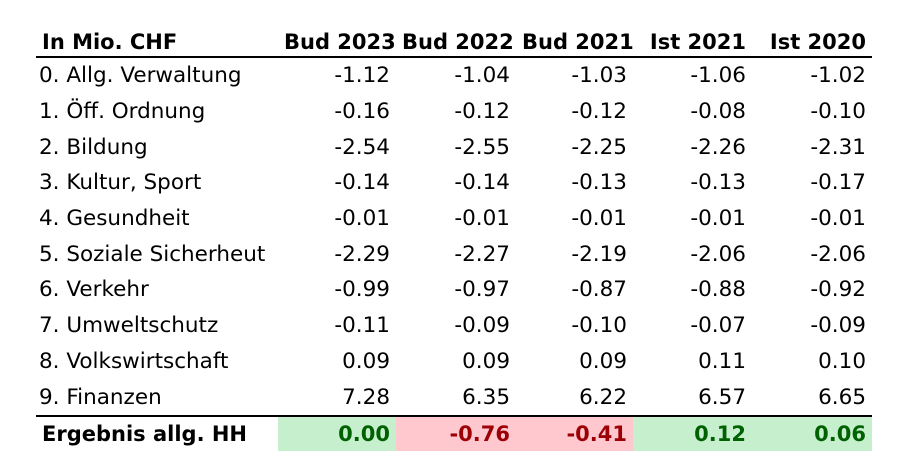 The height and width of the screenshot is (468, 907). Describe the element at coordinates (812, 38) in the screenshot. I see `header-column: Ist 2020` at that location.